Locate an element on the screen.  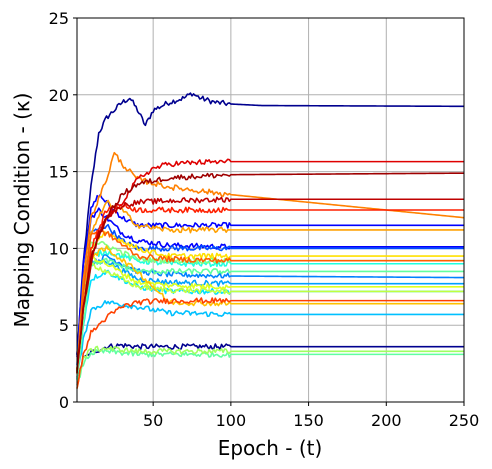
x-tick-label-4: 250 is located at coordinates (464, 420).